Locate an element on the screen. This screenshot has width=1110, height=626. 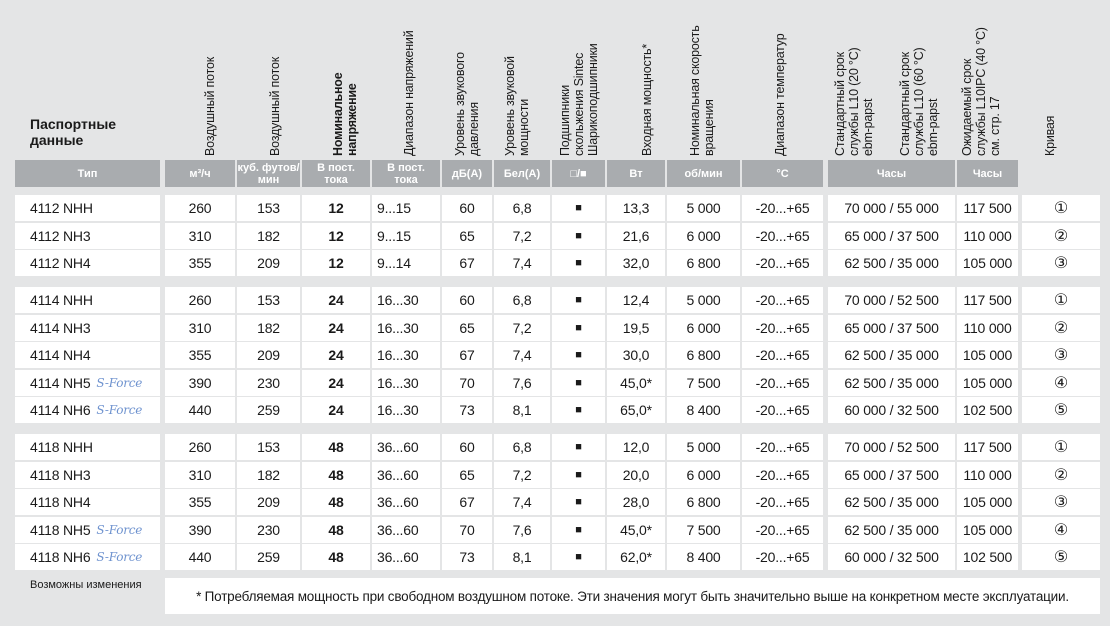
cell-text: 24 is located at coordinates (336, 382).